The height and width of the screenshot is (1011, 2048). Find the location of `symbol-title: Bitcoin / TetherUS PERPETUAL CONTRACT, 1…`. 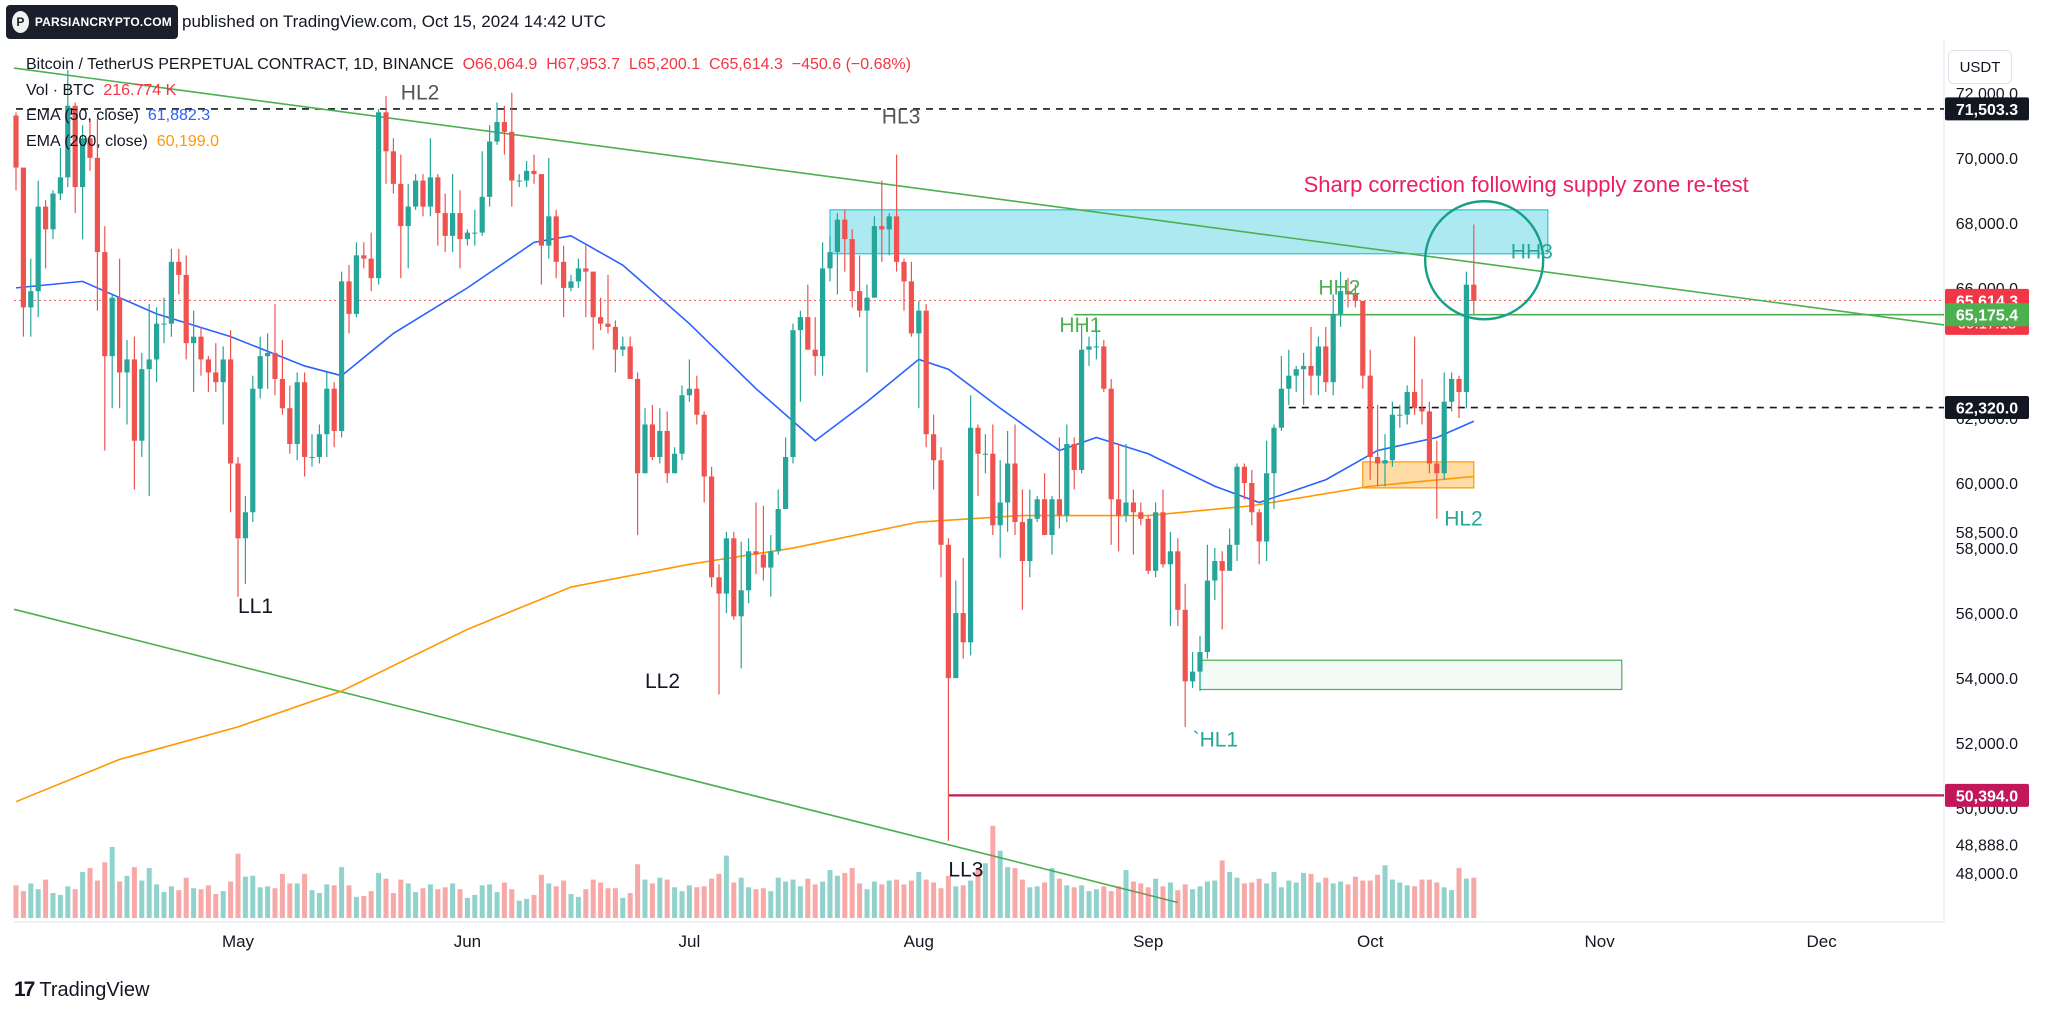

symbol-title: Bitcoin / TetherUS PERPETUAL CONTRACT, 1… is located at coordinates (240, 64).